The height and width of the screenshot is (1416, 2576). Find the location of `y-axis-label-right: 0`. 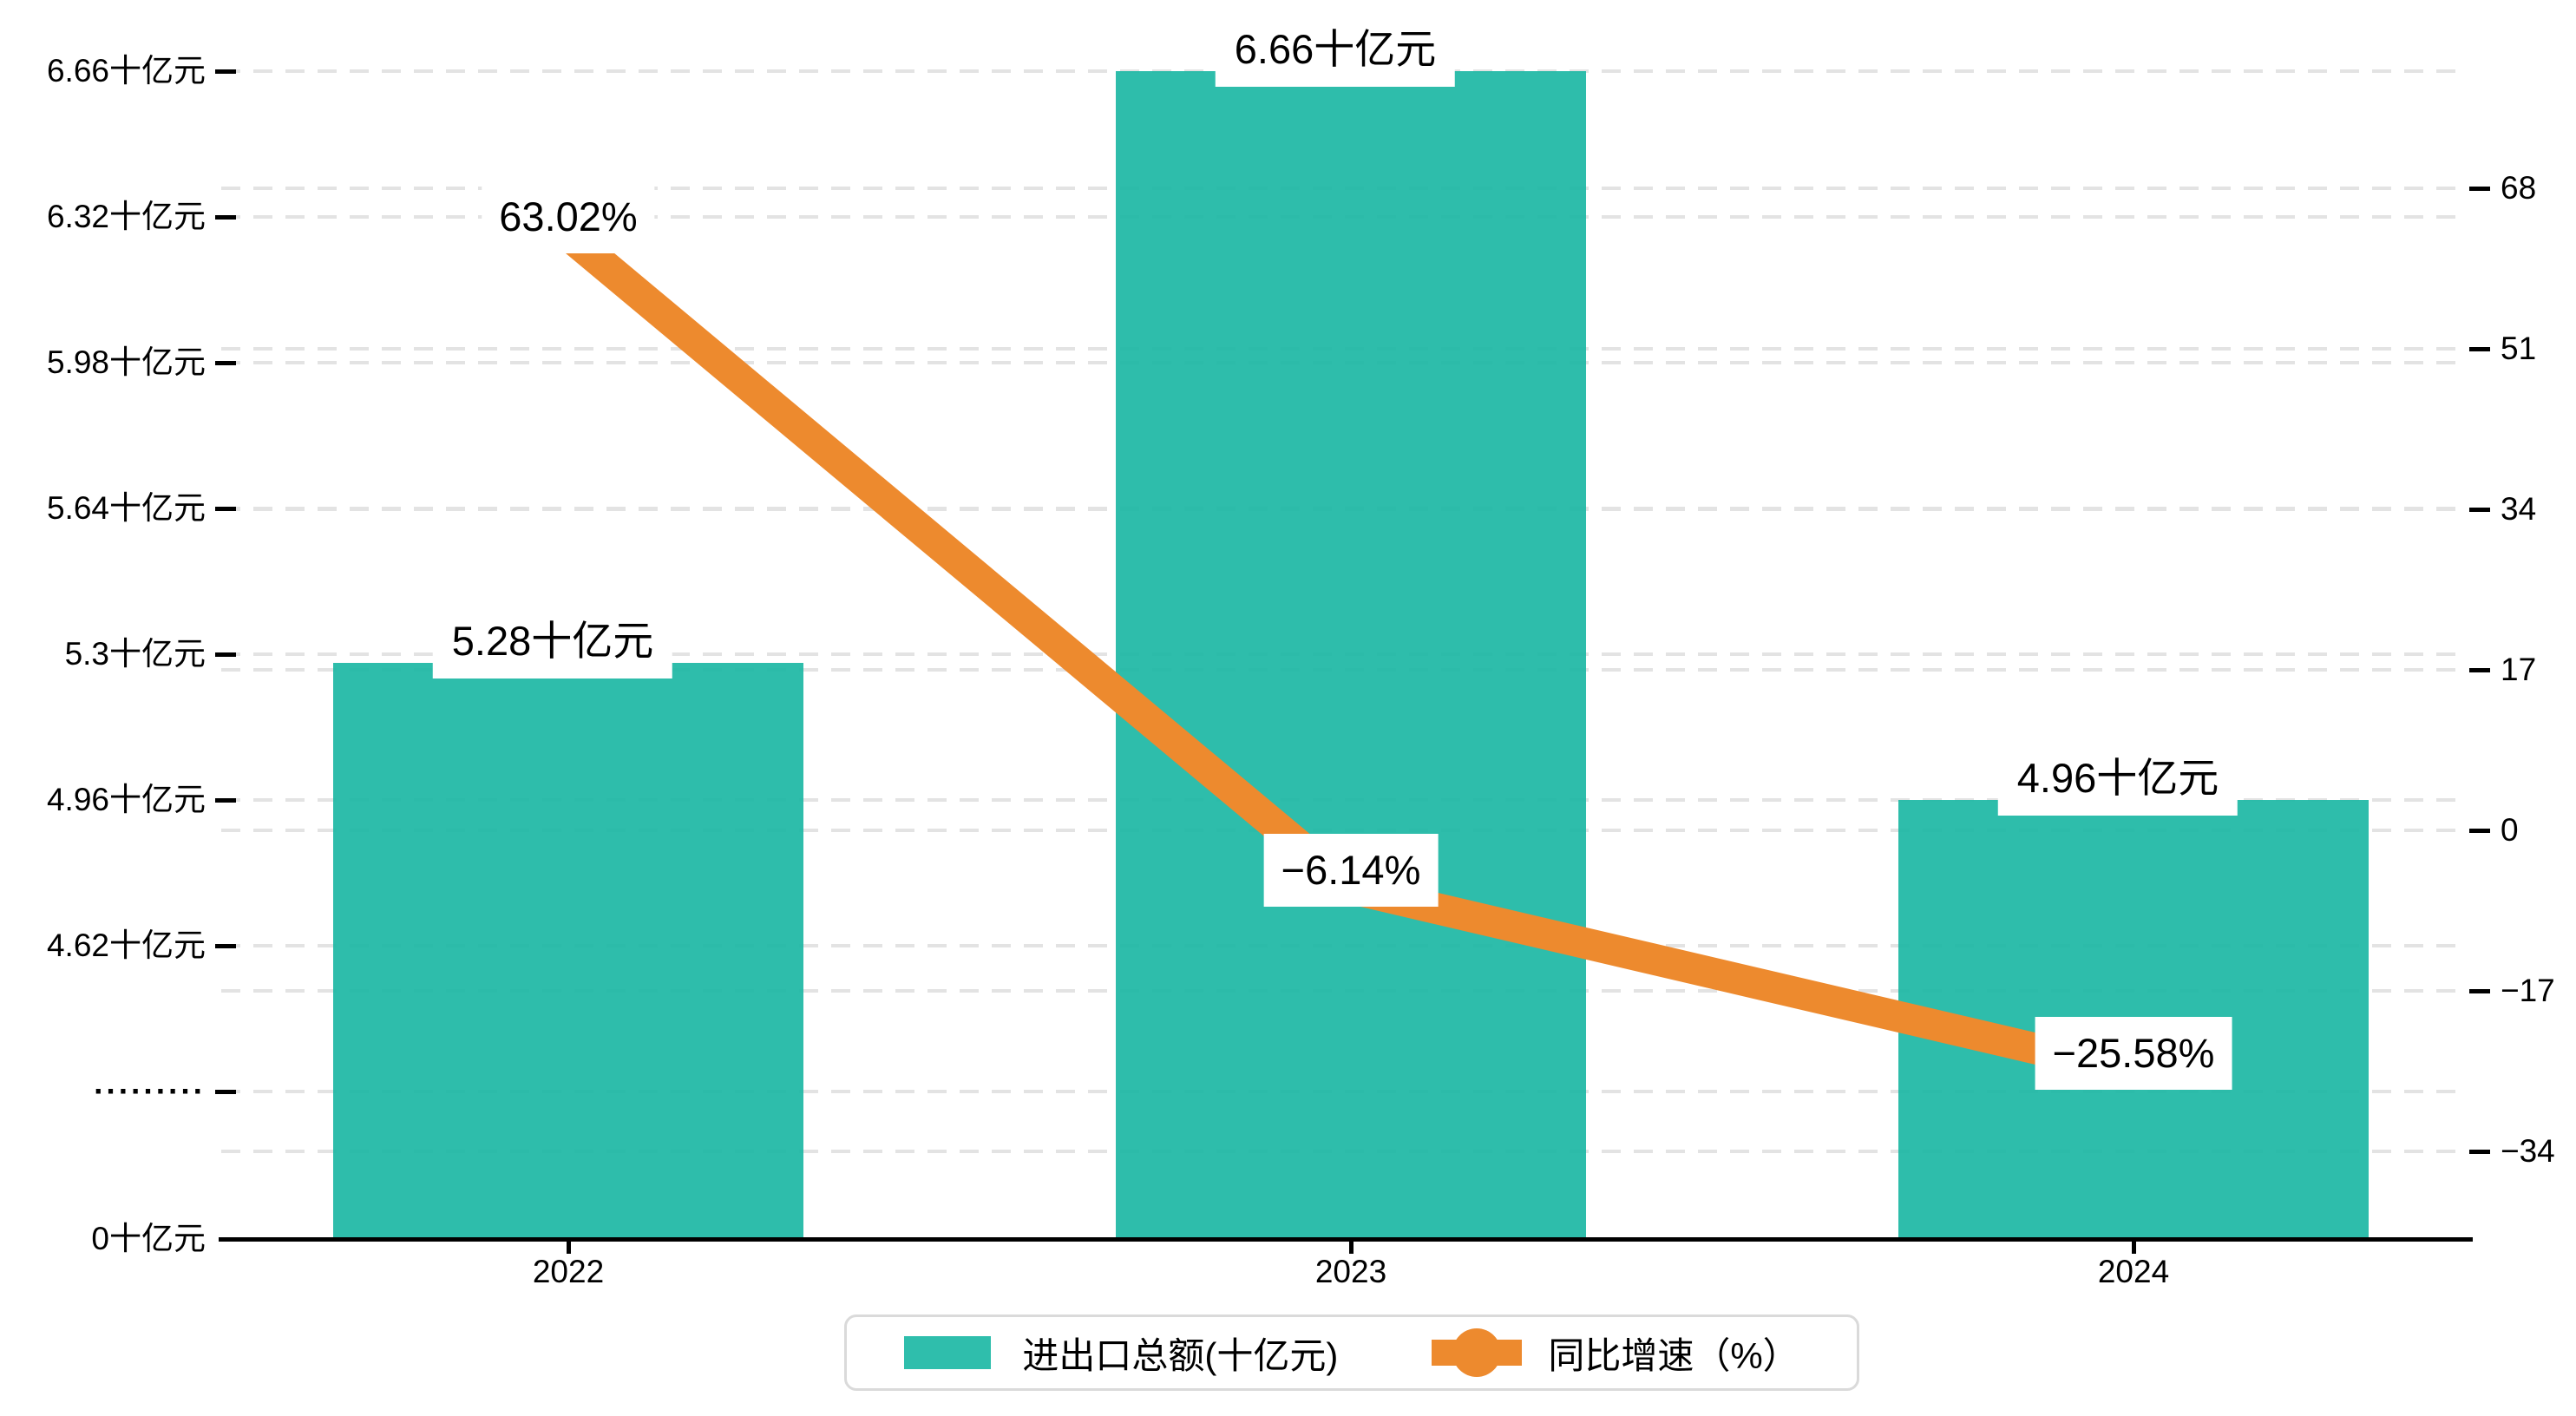

y-axis-label-right: 0 is located at coordinates (2510, 830).